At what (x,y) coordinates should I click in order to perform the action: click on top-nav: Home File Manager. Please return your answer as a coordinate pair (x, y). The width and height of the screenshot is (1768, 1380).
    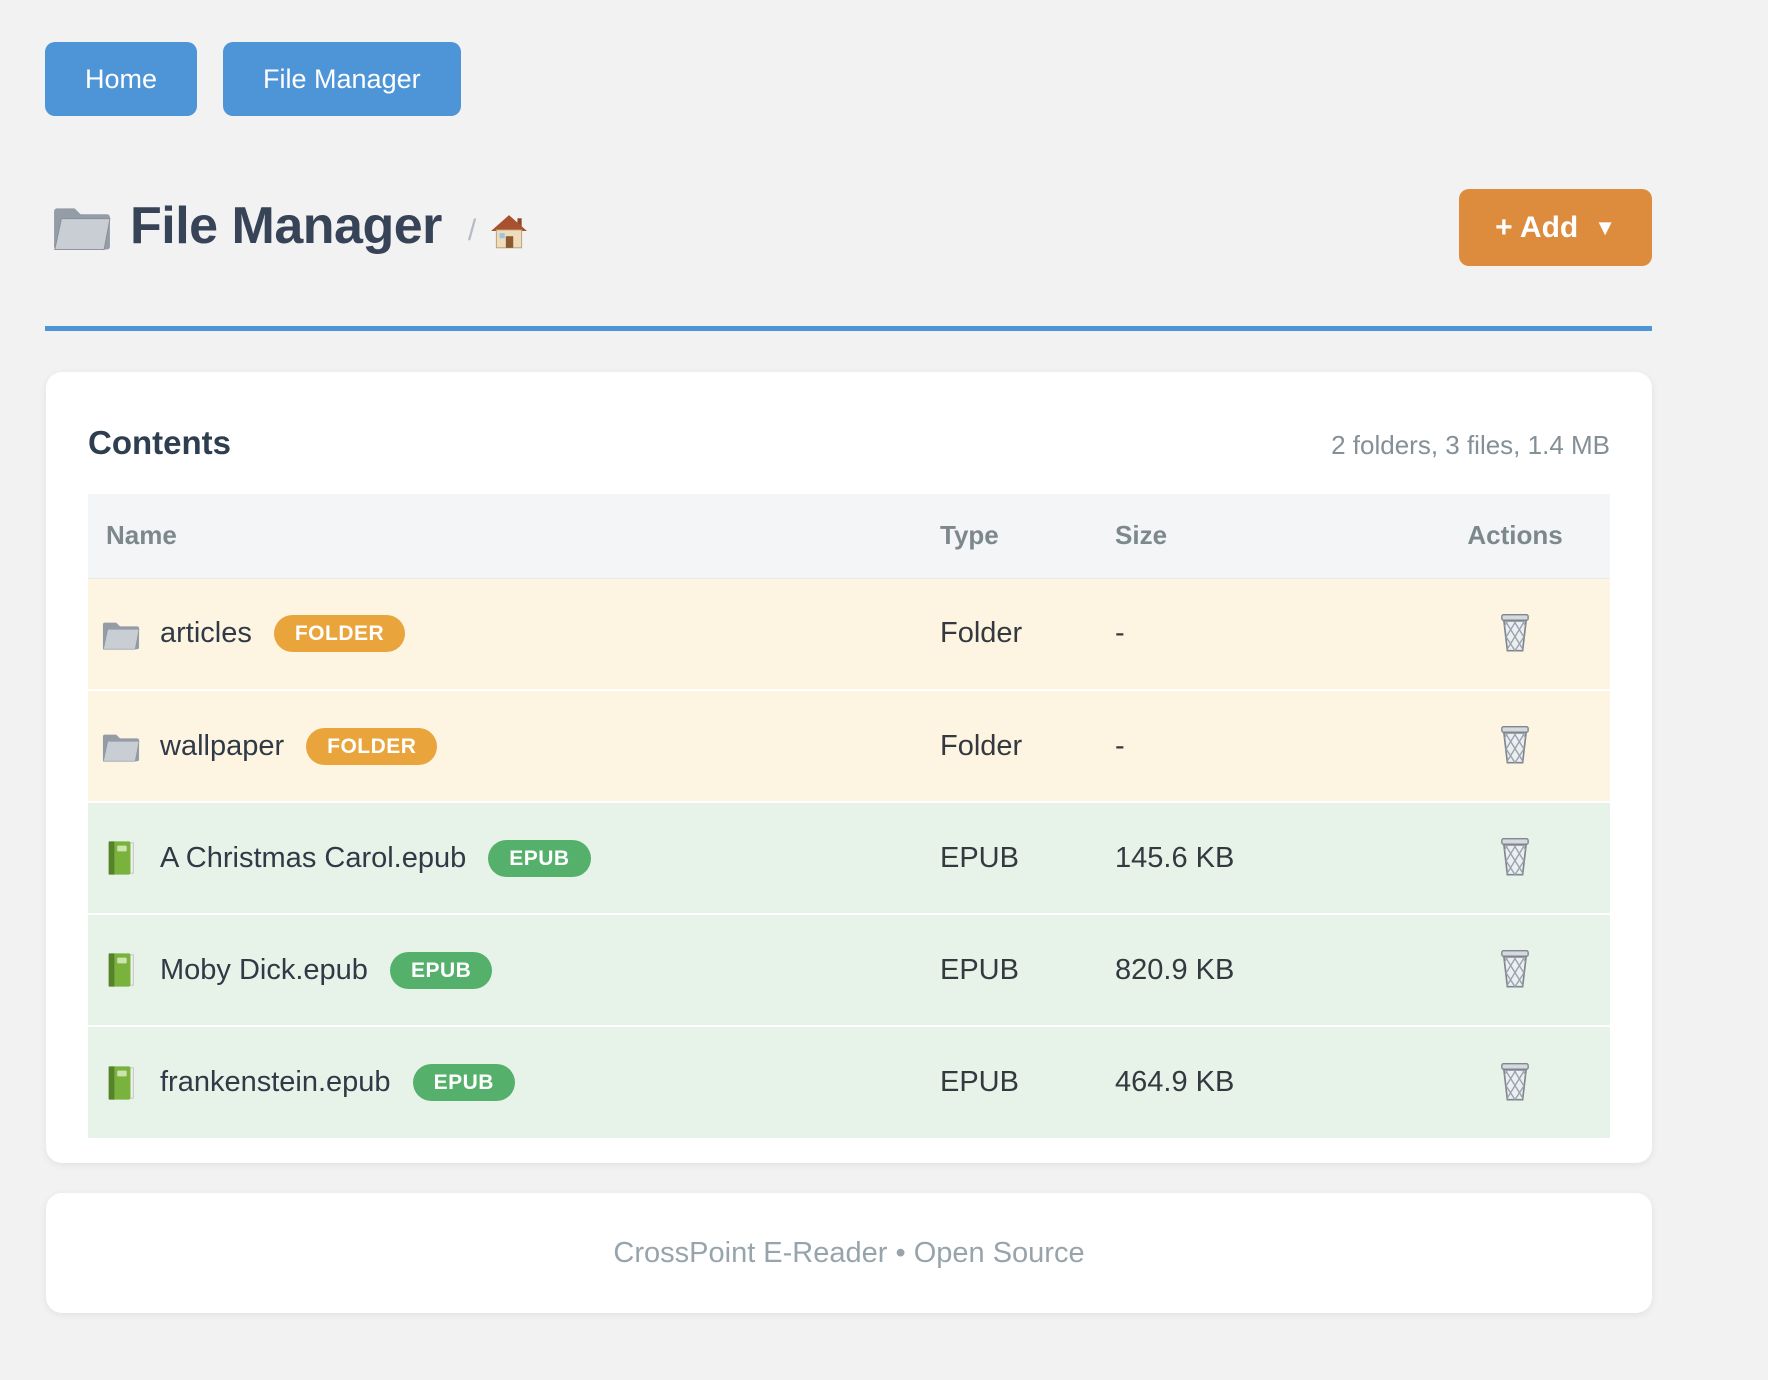
    Looking at the image, I should click on (253, 79).